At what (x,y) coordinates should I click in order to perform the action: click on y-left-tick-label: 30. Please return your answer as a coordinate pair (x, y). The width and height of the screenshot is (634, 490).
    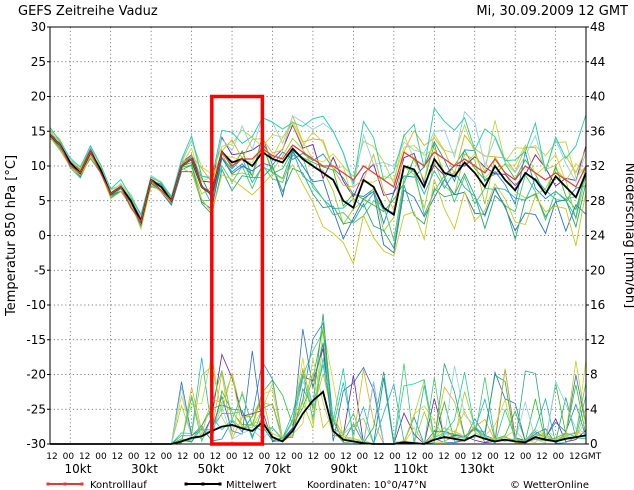
    Looking at the image, I should click on (38, 27).